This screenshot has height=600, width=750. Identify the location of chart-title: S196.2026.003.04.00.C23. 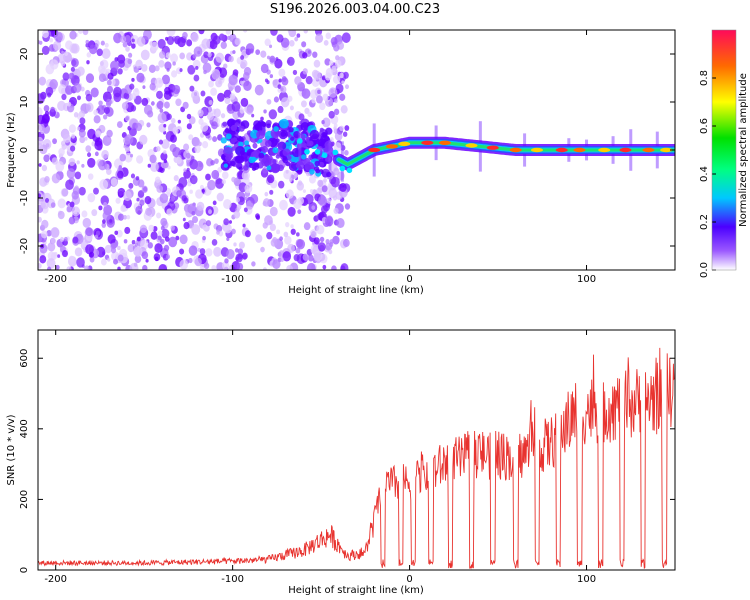
(355, 9).